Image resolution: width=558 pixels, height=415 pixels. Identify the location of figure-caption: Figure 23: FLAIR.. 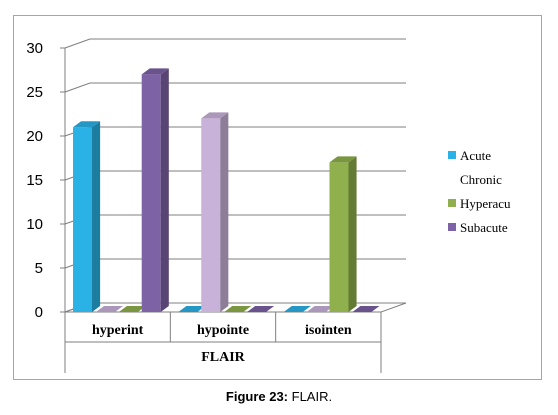
(279, 396).